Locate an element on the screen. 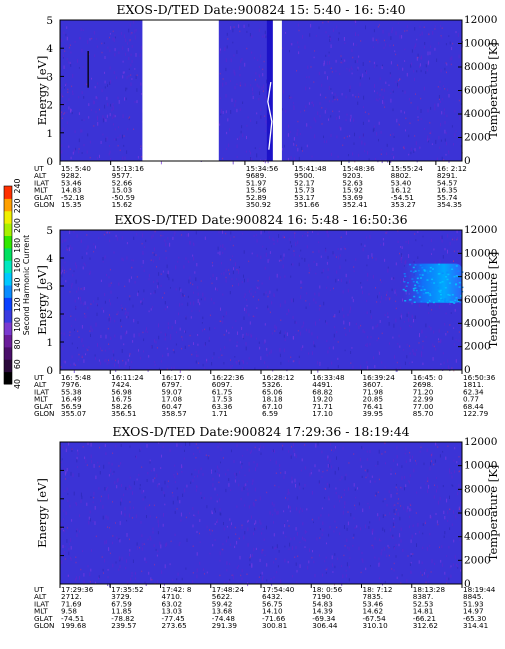 The height and width of the screenshot is (649, 505). orbit-value: 310.10 is located at coordinates (376, 625).